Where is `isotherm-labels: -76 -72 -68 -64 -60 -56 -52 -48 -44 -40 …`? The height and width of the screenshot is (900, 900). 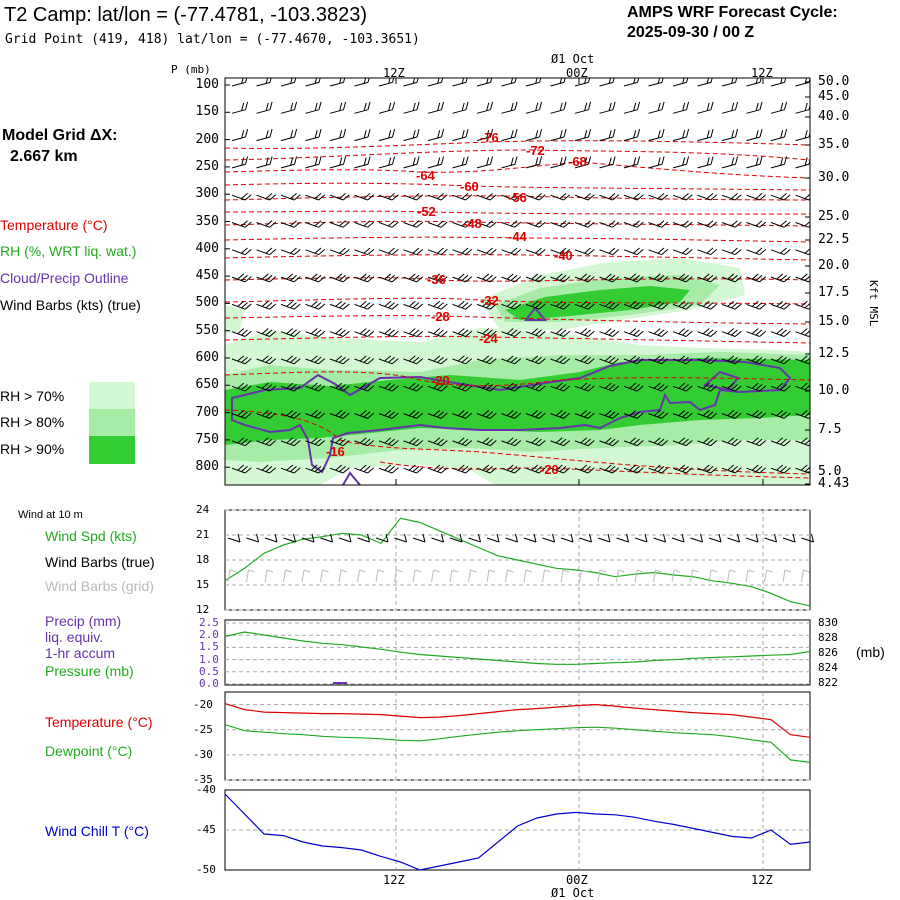 isotherm-labels: -76 -72 -68 -64 -60 -56 -52 -48 -44 -40 … is located at coordinates (456, 303).